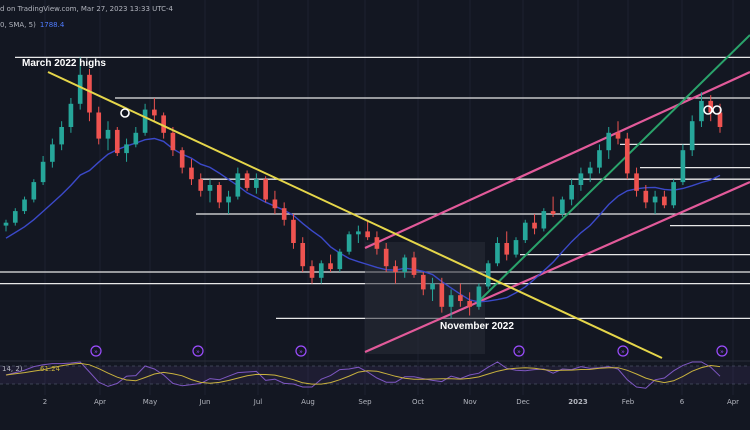  What do you see at coordinates (150, 402) in the screenshot?
I see `x-tick-label: May` at bounding box center [150, 402].